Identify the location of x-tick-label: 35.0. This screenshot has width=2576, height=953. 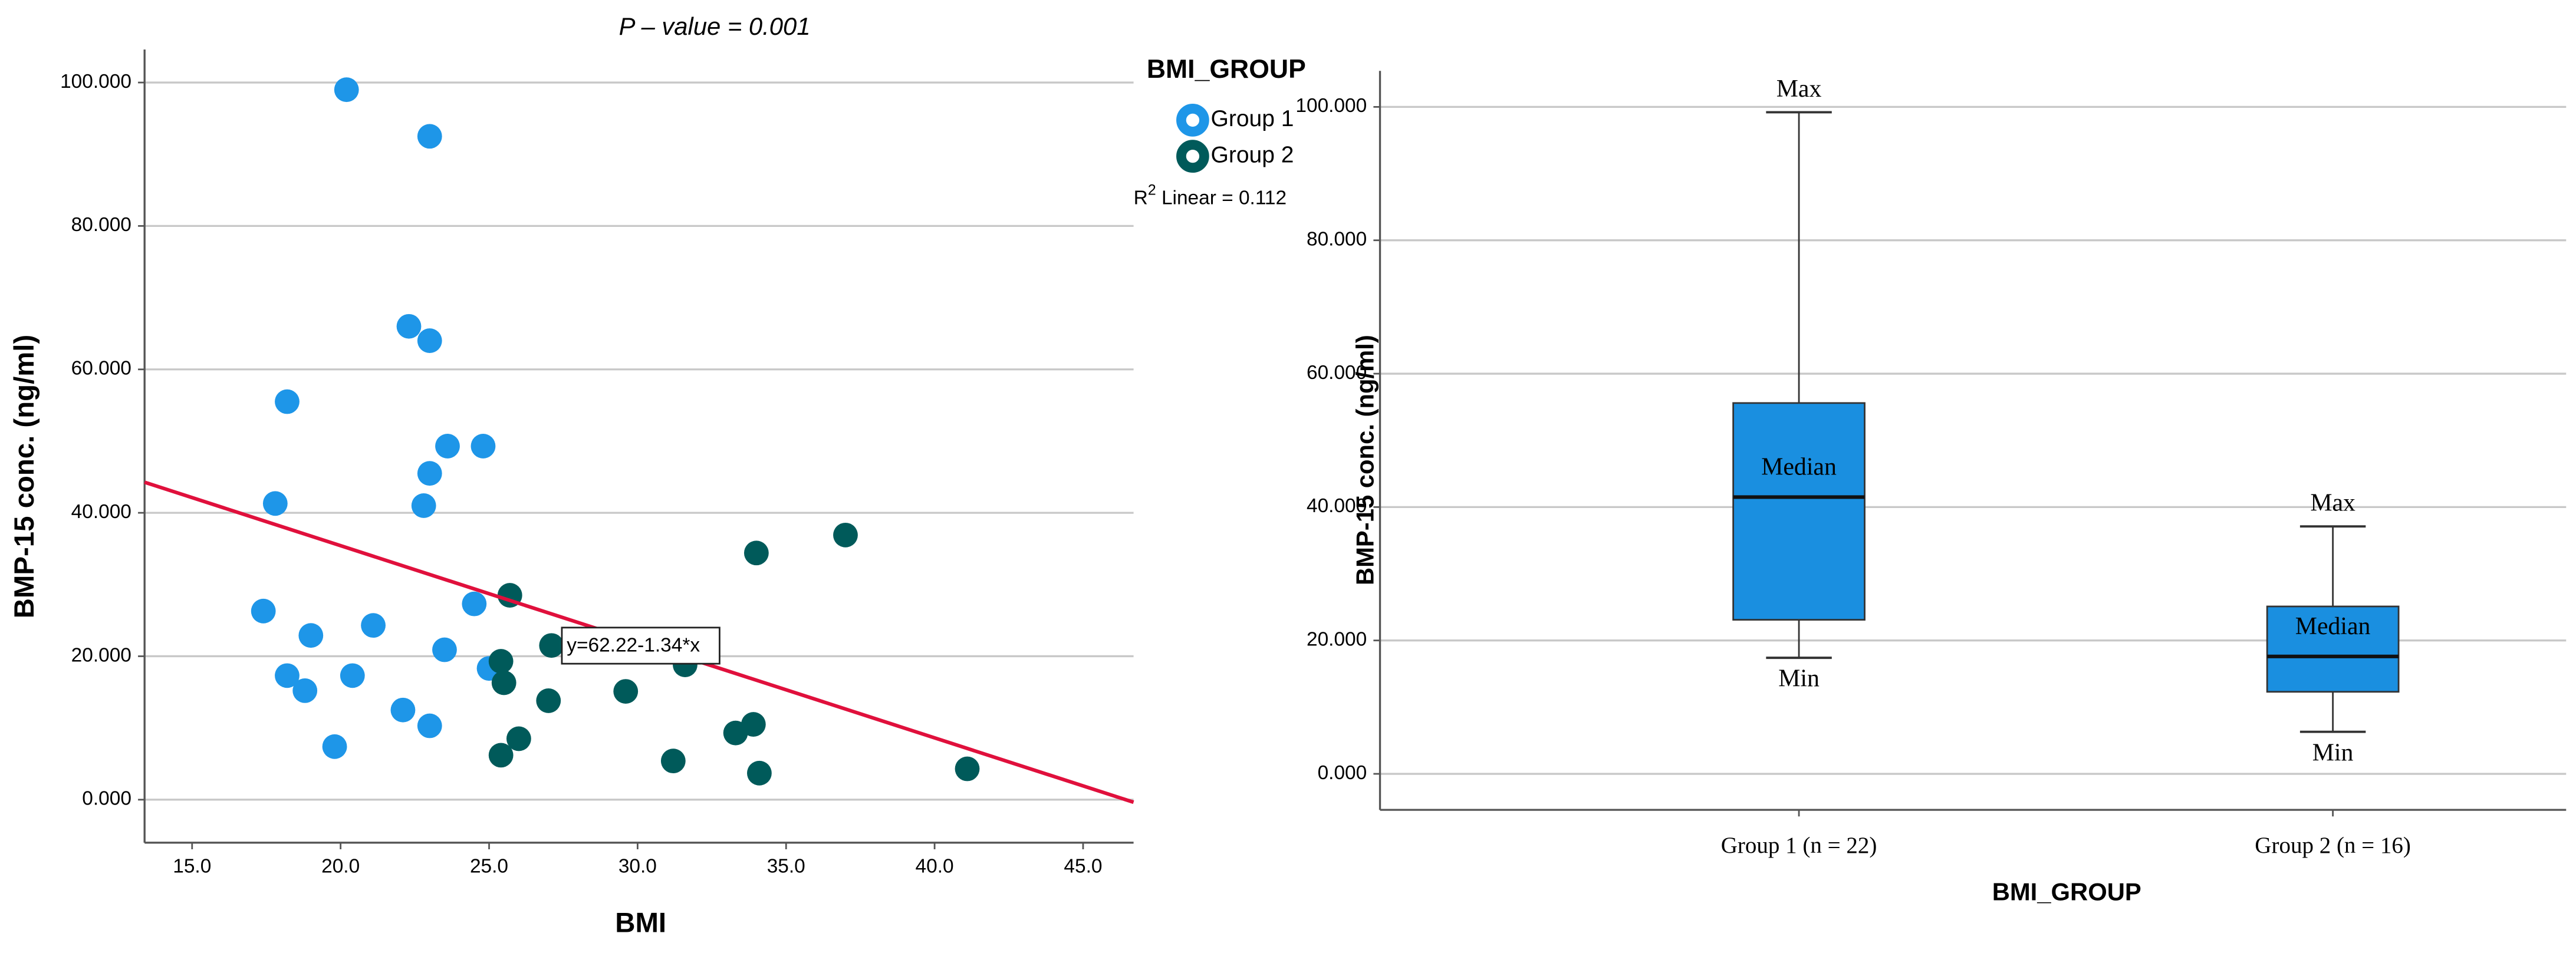
(786, 866).